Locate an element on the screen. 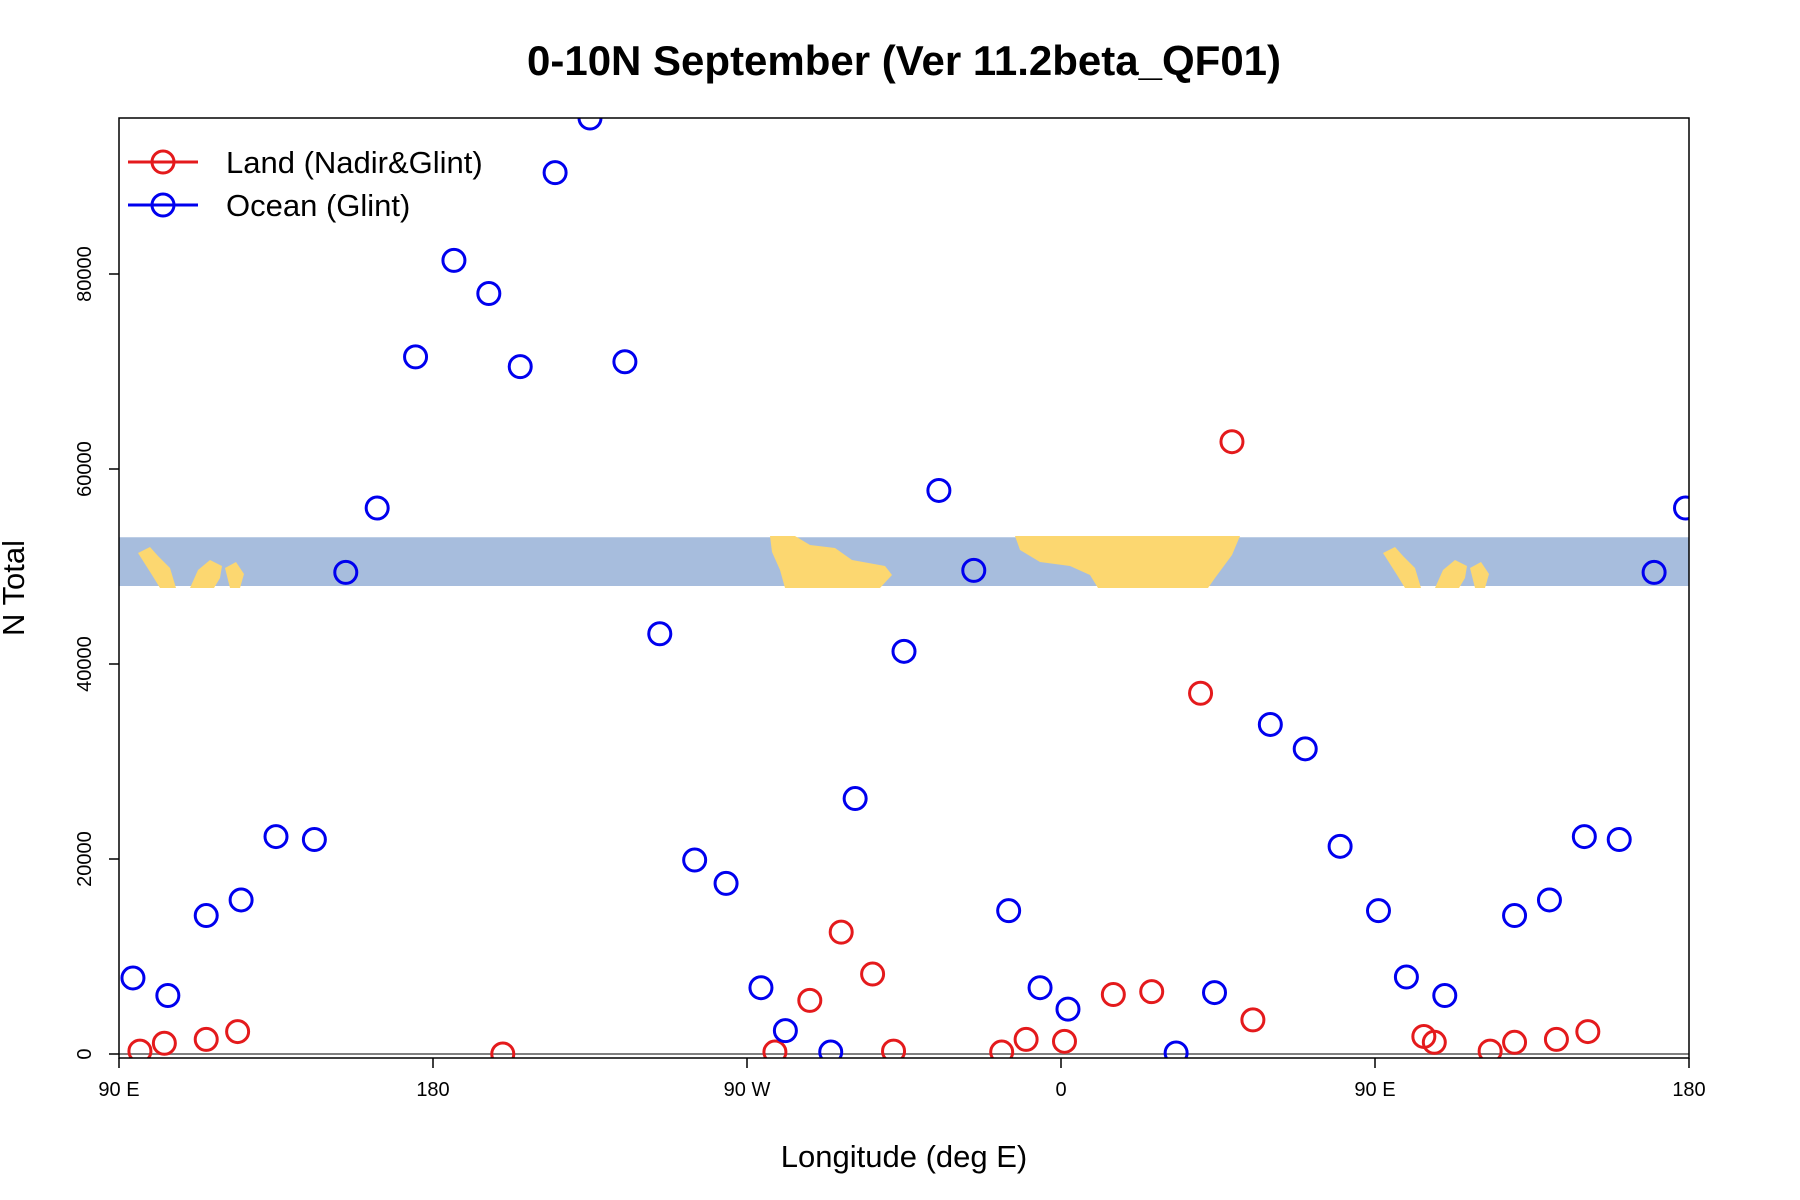 The width and height of the screenshot is (1800, 1200). y-axis: 0 20000 40000 60000 80000 is located at coordinates (96, 653).